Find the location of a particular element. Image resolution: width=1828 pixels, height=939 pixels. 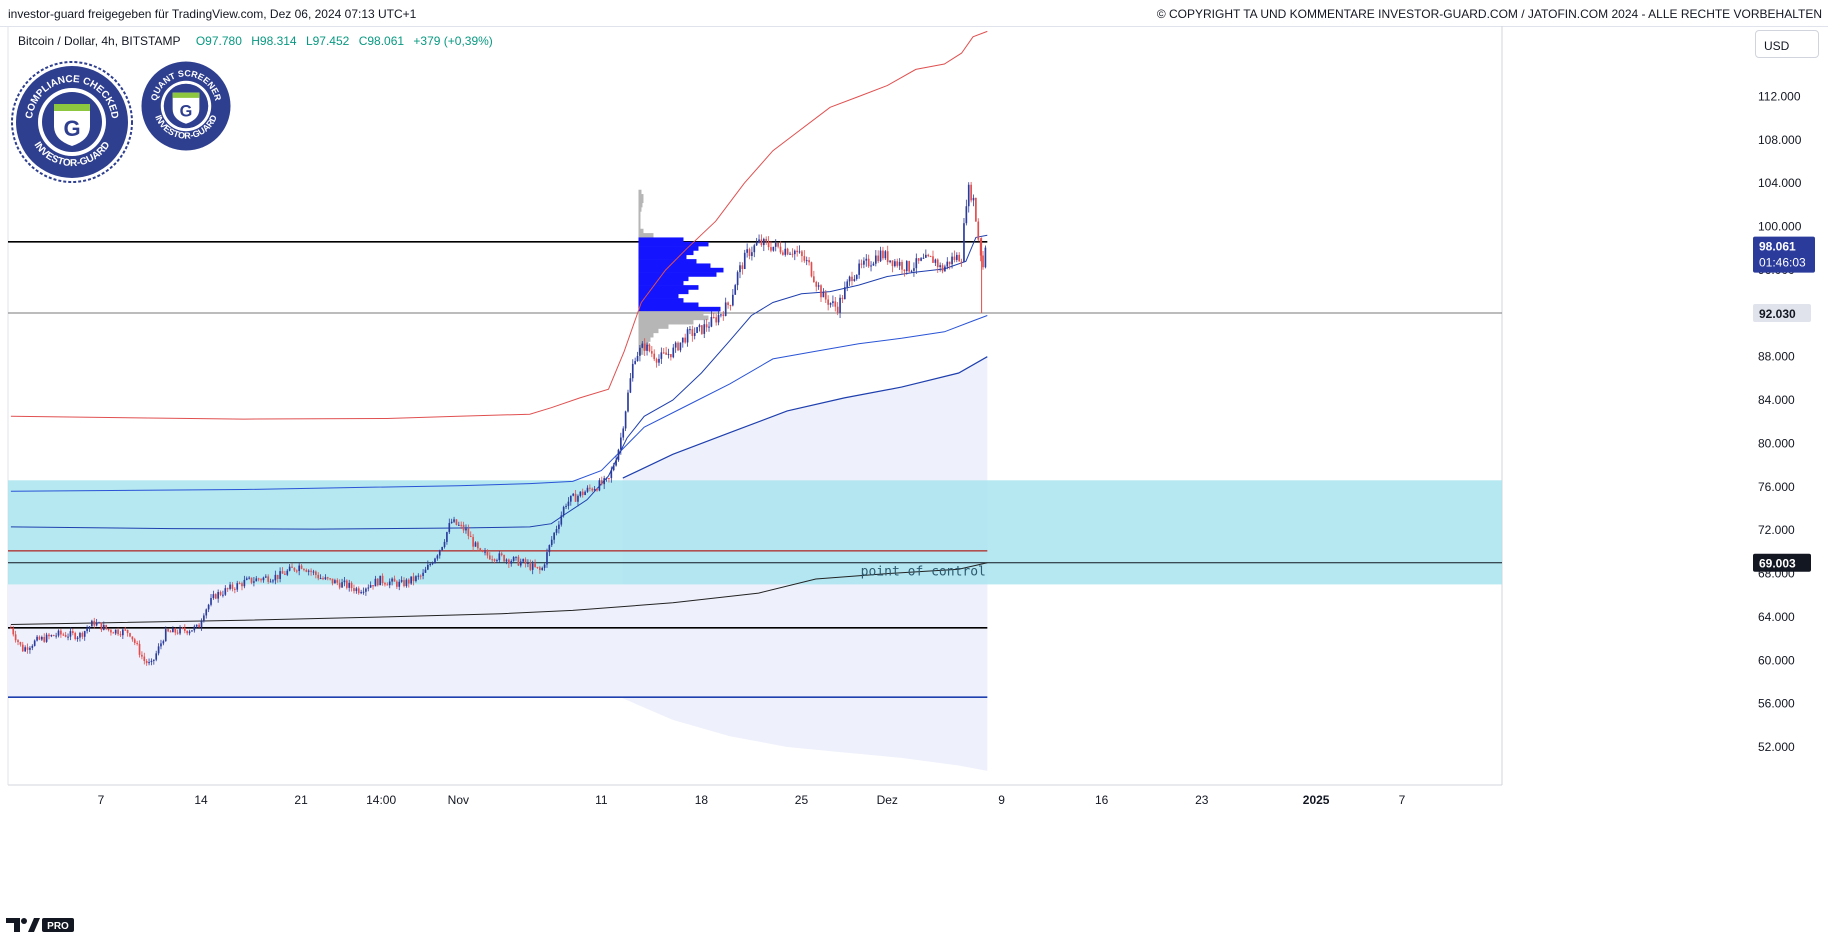

currency-selector: USD is located at coordinates (1787, 44).